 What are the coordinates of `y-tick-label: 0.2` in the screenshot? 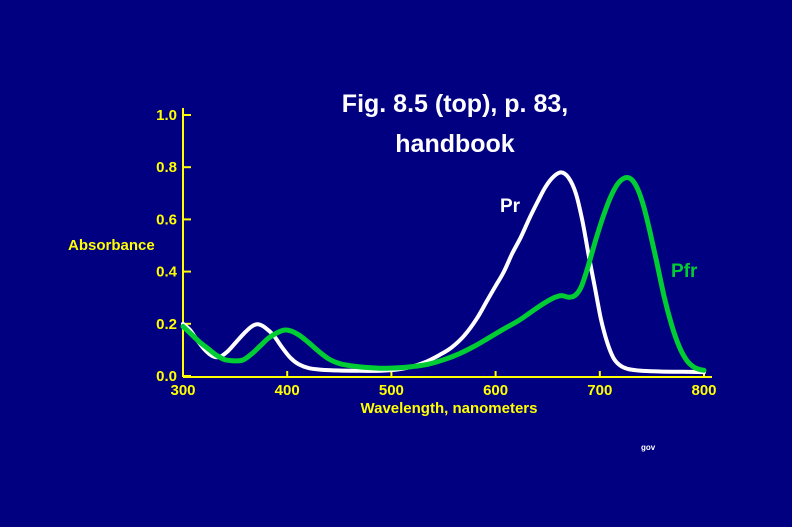 It's located at (166, 324).